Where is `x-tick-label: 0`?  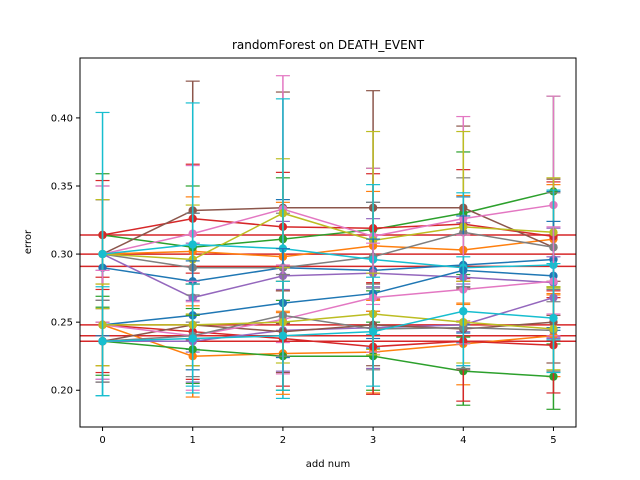
x-tick-label: 0 is located at coordinates (102, 440).